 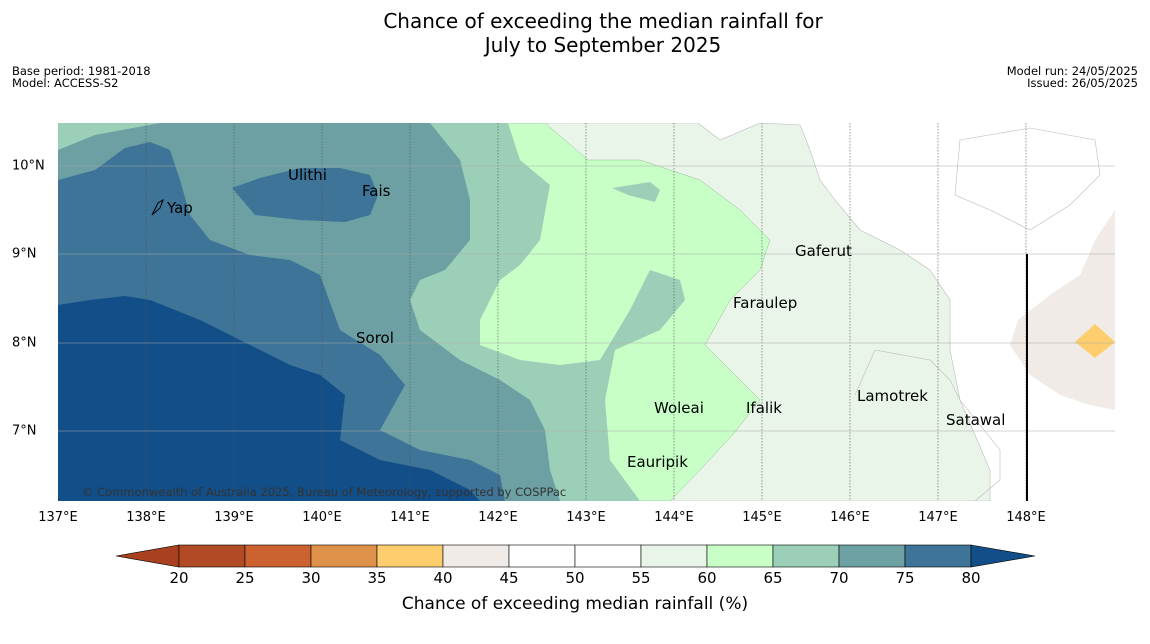 What do you see at coordinates (24, 343) in the screenshot?
I see `y-tick-8n: 8°N` at bounding box center [24, 343].